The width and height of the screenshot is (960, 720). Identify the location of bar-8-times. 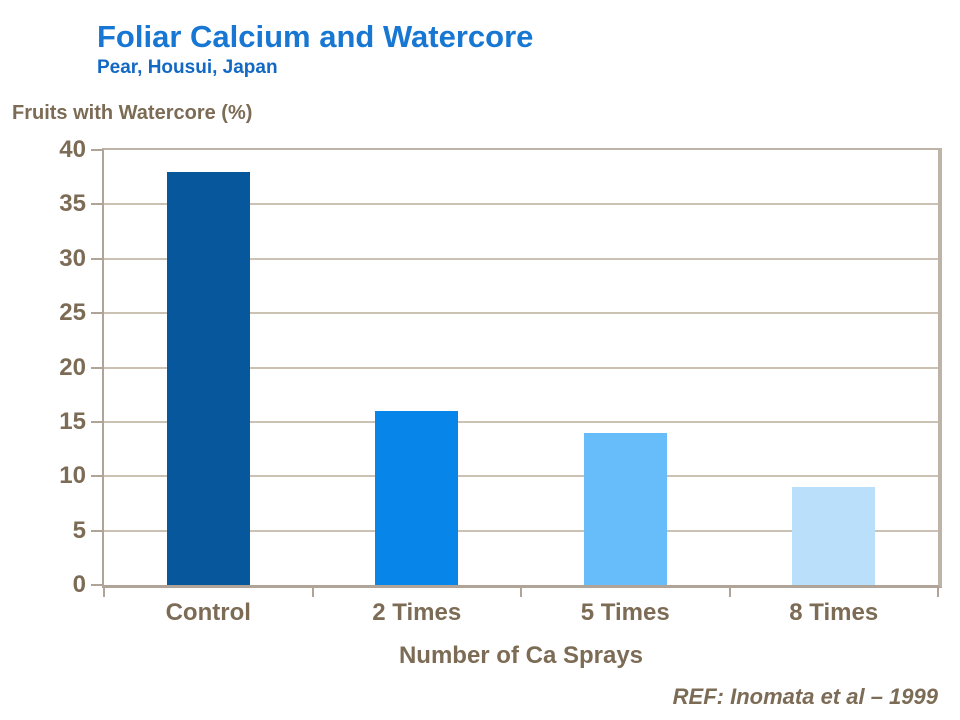
(834, 536).